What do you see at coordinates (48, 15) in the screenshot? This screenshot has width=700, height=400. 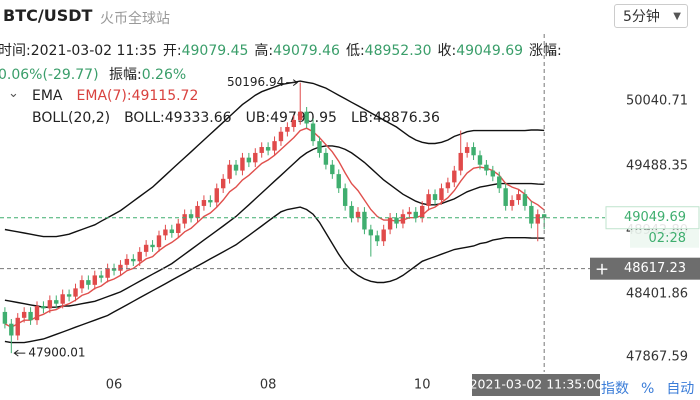 I see `symbol-title: BTC/USDT` at bounding box center [48, 15].